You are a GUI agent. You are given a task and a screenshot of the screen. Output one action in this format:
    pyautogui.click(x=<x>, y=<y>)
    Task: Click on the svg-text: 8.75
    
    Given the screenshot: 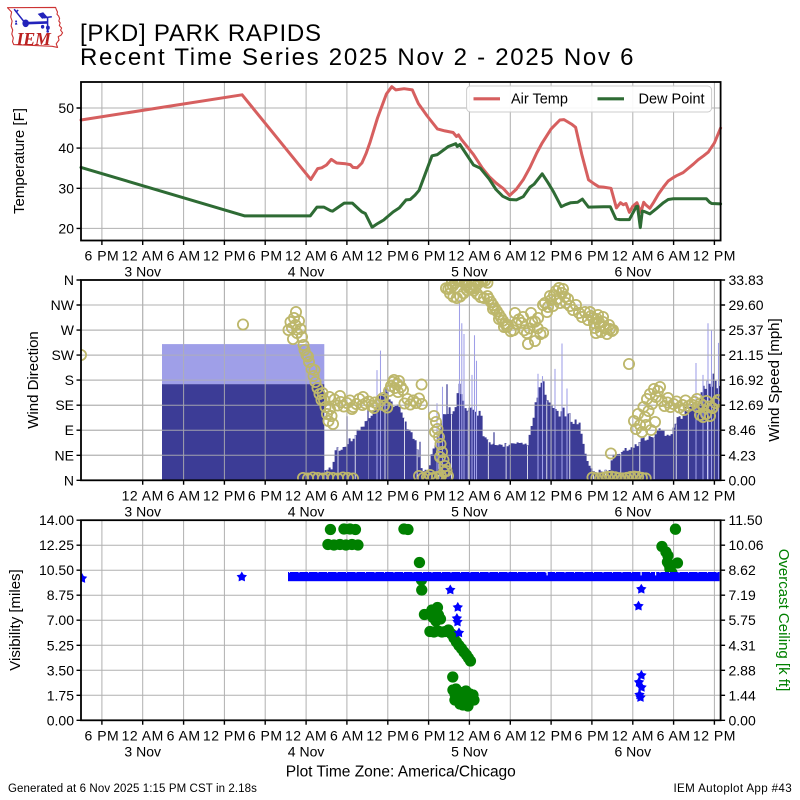 What is the action you would take?
    pyautogui.click(x=60, y=595)
    